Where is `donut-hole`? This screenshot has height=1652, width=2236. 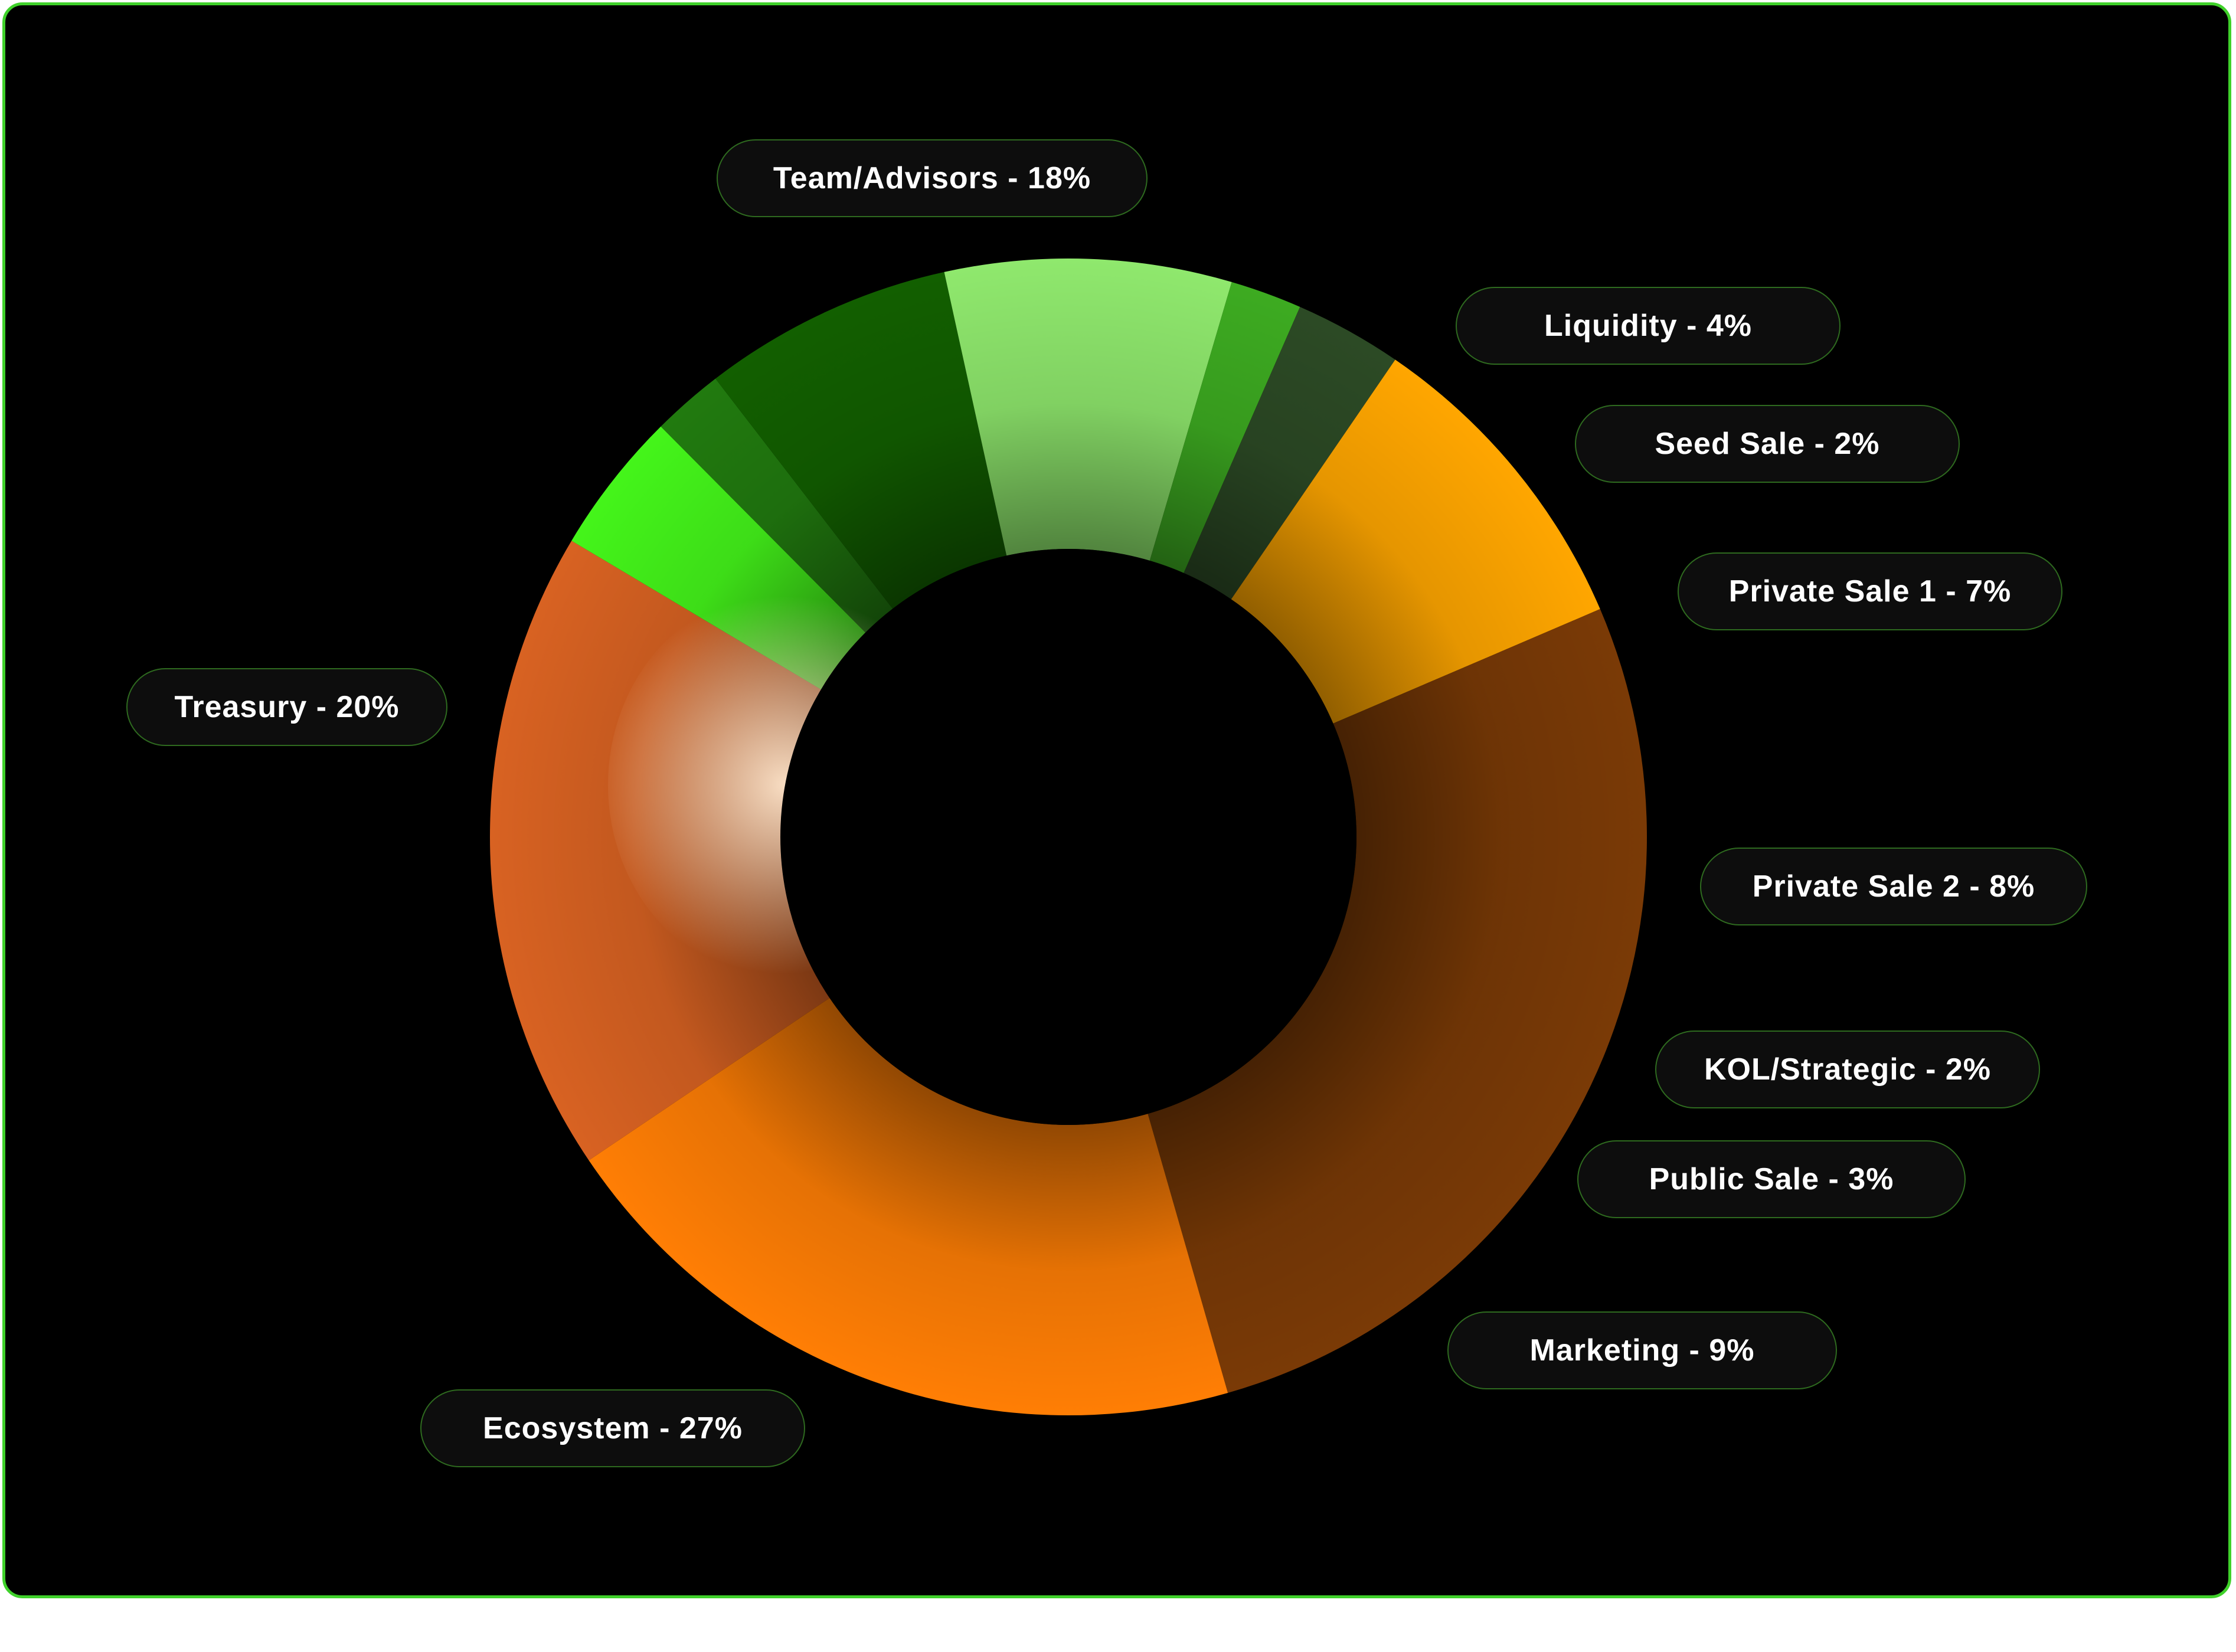
donut-hole is located at coordinates (1068, 837).